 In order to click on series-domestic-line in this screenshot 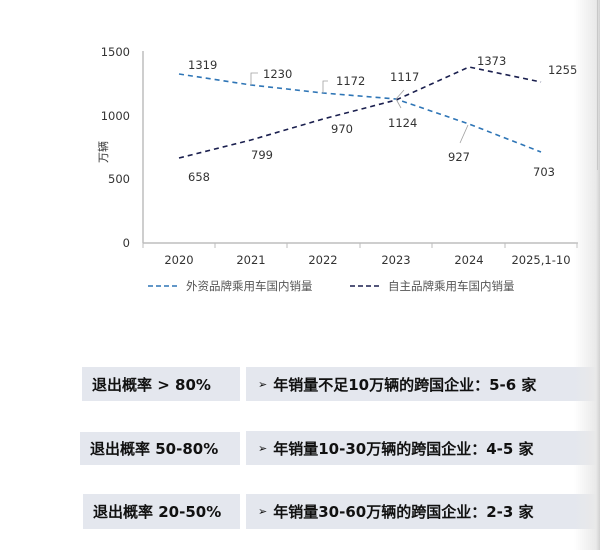, I will do `click(360, 112)`.